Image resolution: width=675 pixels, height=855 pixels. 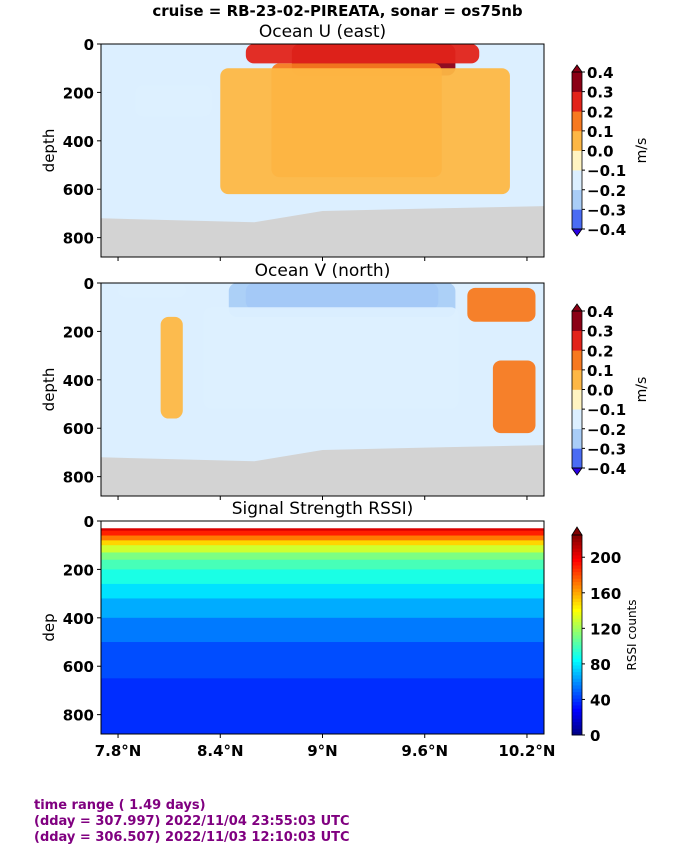 What do you see at coordinates (606, 410) in the screenshot?
I see `colorbar-tick-label: −0.1` at bounding box center [606, 410].